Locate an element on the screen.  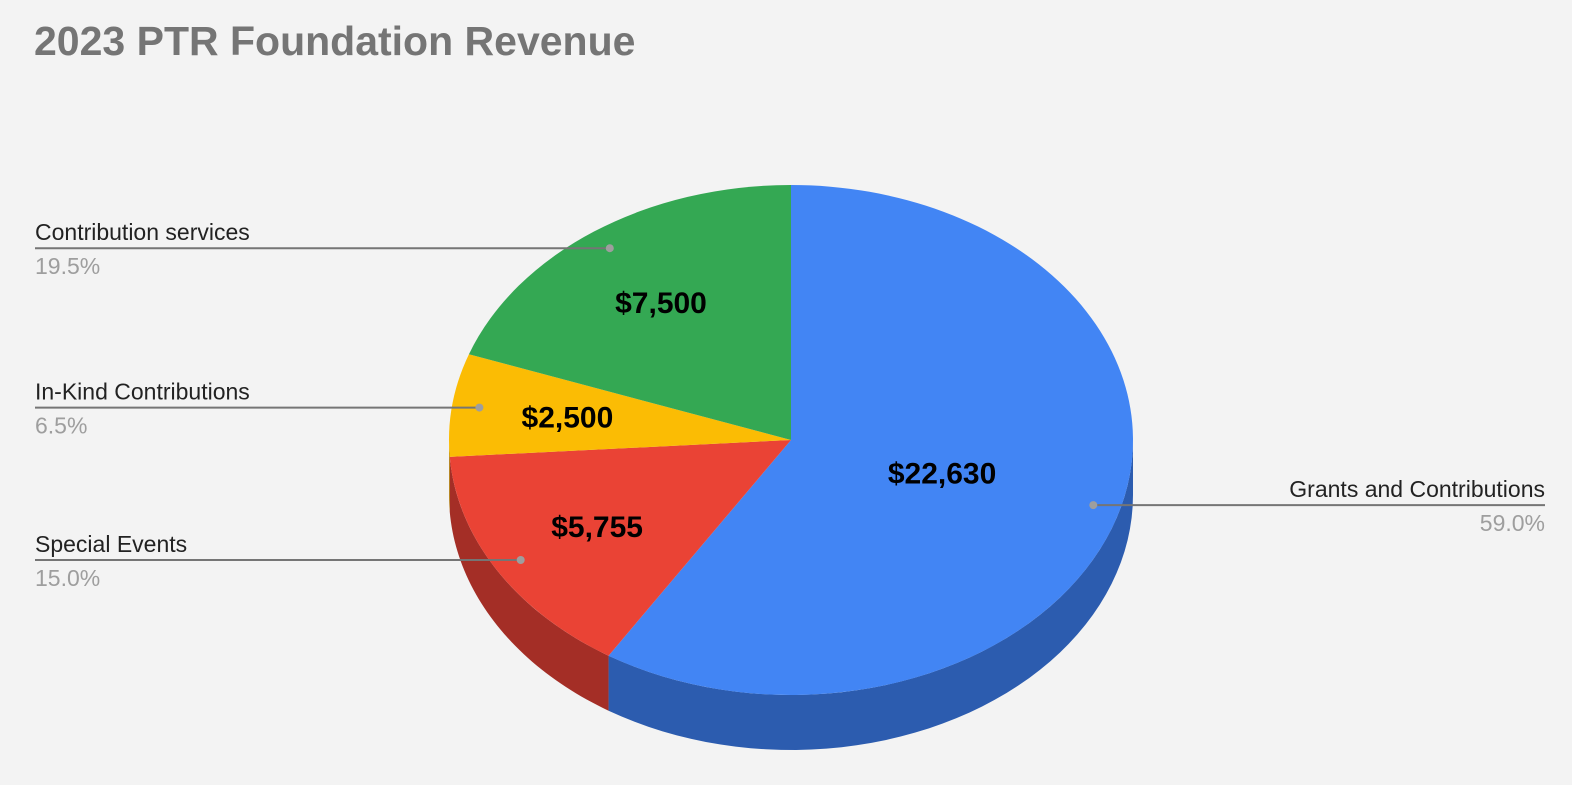
callout-label-in-kind-contributions: In-Kind Contributions is located at coordinates (142, 392).